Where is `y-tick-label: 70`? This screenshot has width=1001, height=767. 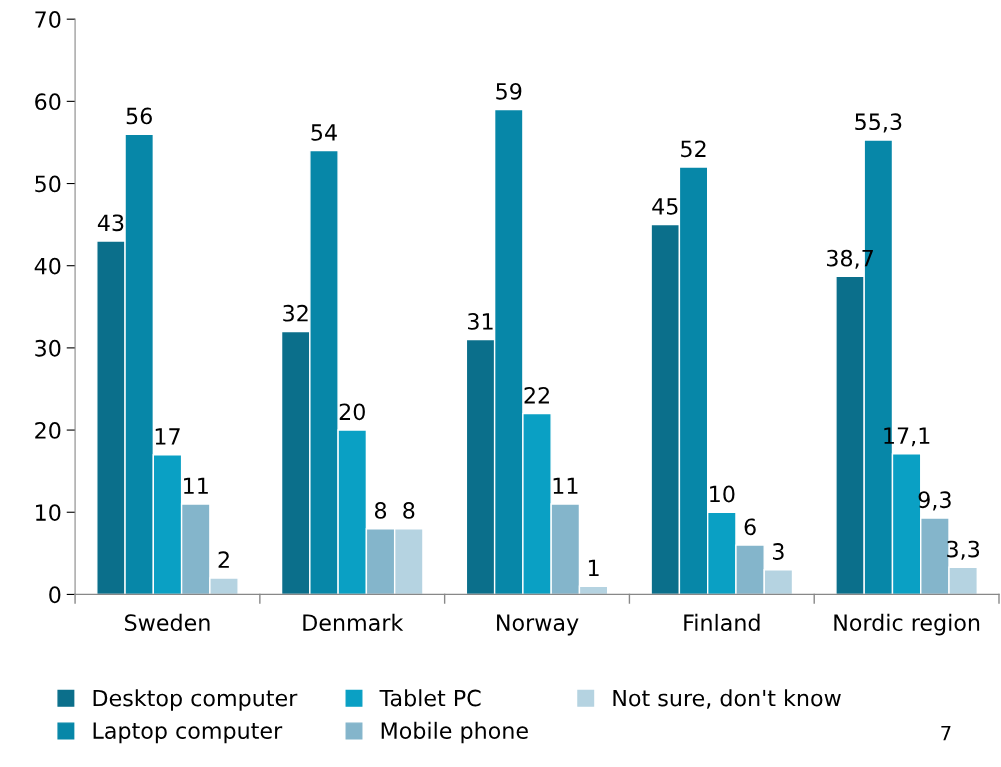 y-tick-label: 70 is located at coordinates (48, 19).